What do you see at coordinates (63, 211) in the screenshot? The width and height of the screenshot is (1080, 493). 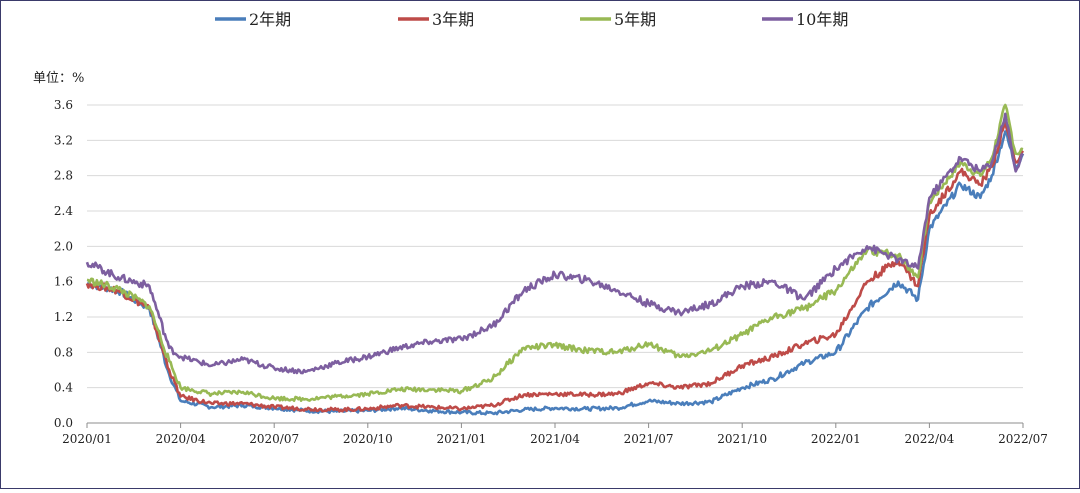 I see `y-tick-label: 2.4` at bounding box center [63, 211].